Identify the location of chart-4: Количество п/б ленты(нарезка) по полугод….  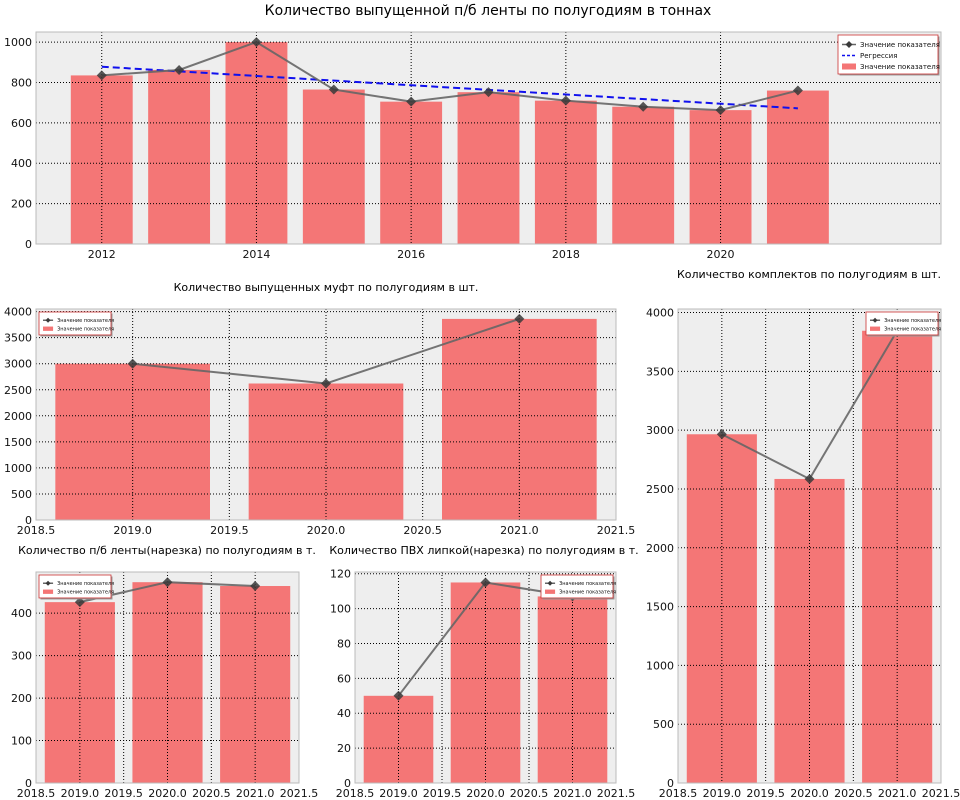
(164, 672).